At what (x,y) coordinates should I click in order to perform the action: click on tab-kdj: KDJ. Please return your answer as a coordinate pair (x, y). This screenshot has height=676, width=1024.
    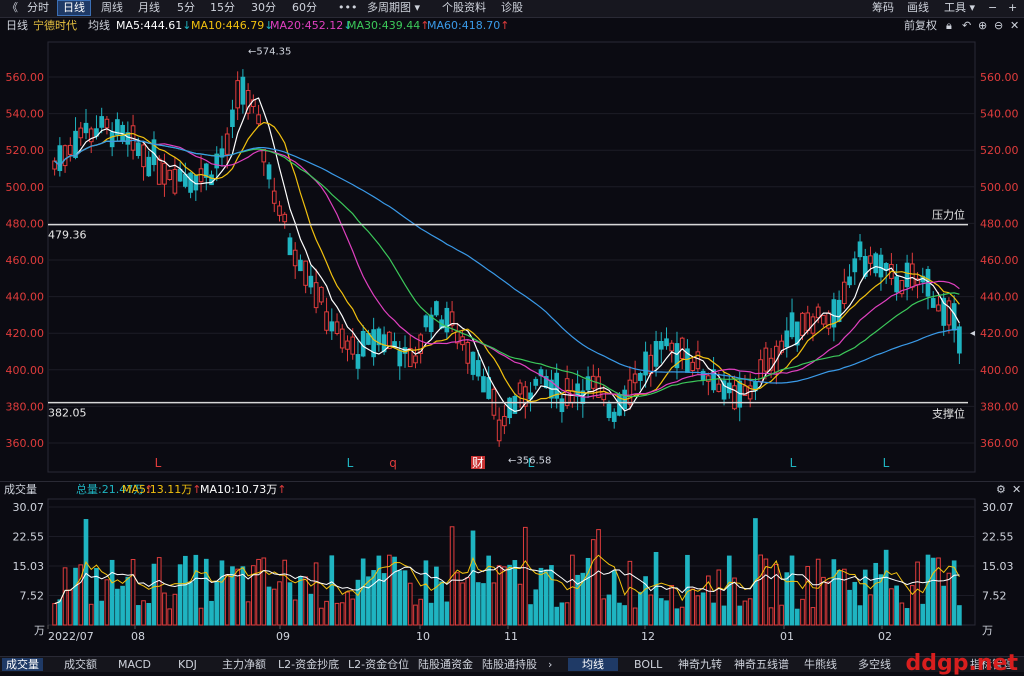
    Looking at the image, I should click on (187, 664).